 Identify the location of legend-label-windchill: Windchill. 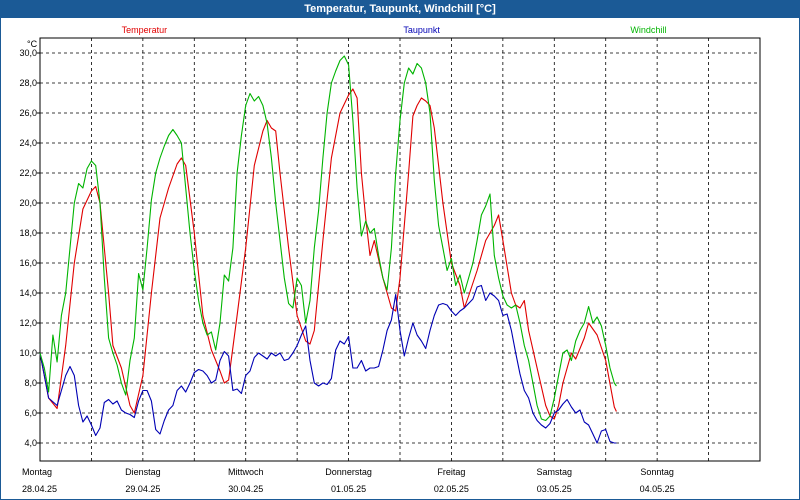
(648, 30).